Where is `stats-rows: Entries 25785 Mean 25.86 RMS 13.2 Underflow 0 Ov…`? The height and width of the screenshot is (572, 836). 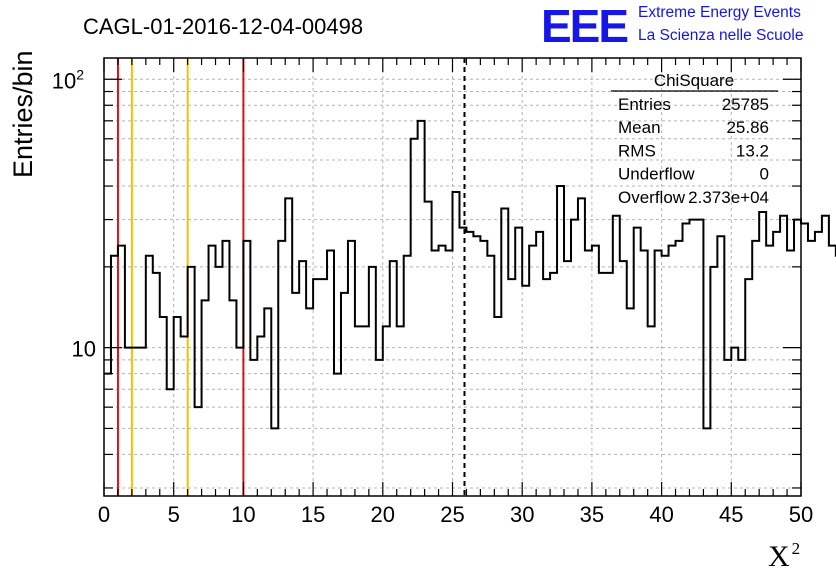
stats-rows: Entries 25785 Mean 25.86 RMS 13.2 Underflow 0 Ov… is located at coordinates (693, 151).